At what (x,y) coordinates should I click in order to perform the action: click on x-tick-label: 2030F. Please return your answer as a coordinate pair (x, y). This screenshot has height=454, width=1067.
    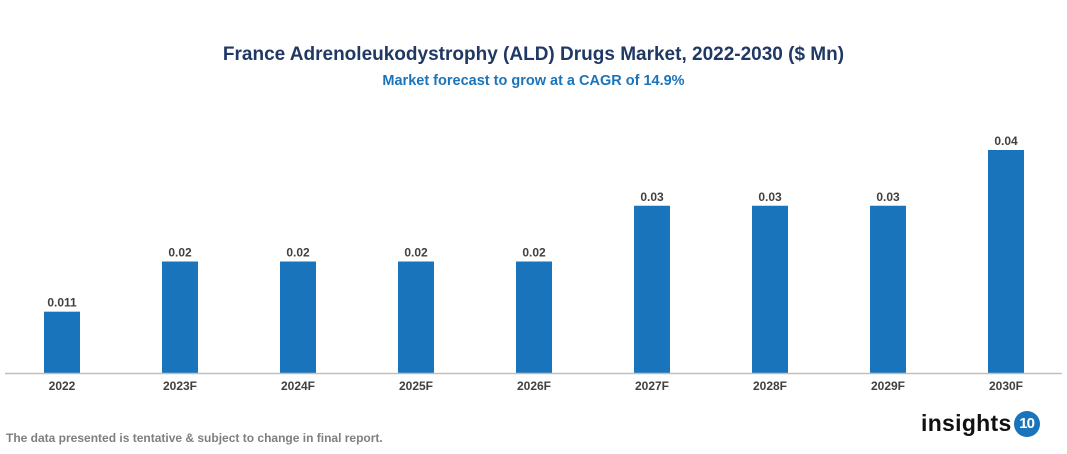
    Looking at the image, I should click on (1006, 386).